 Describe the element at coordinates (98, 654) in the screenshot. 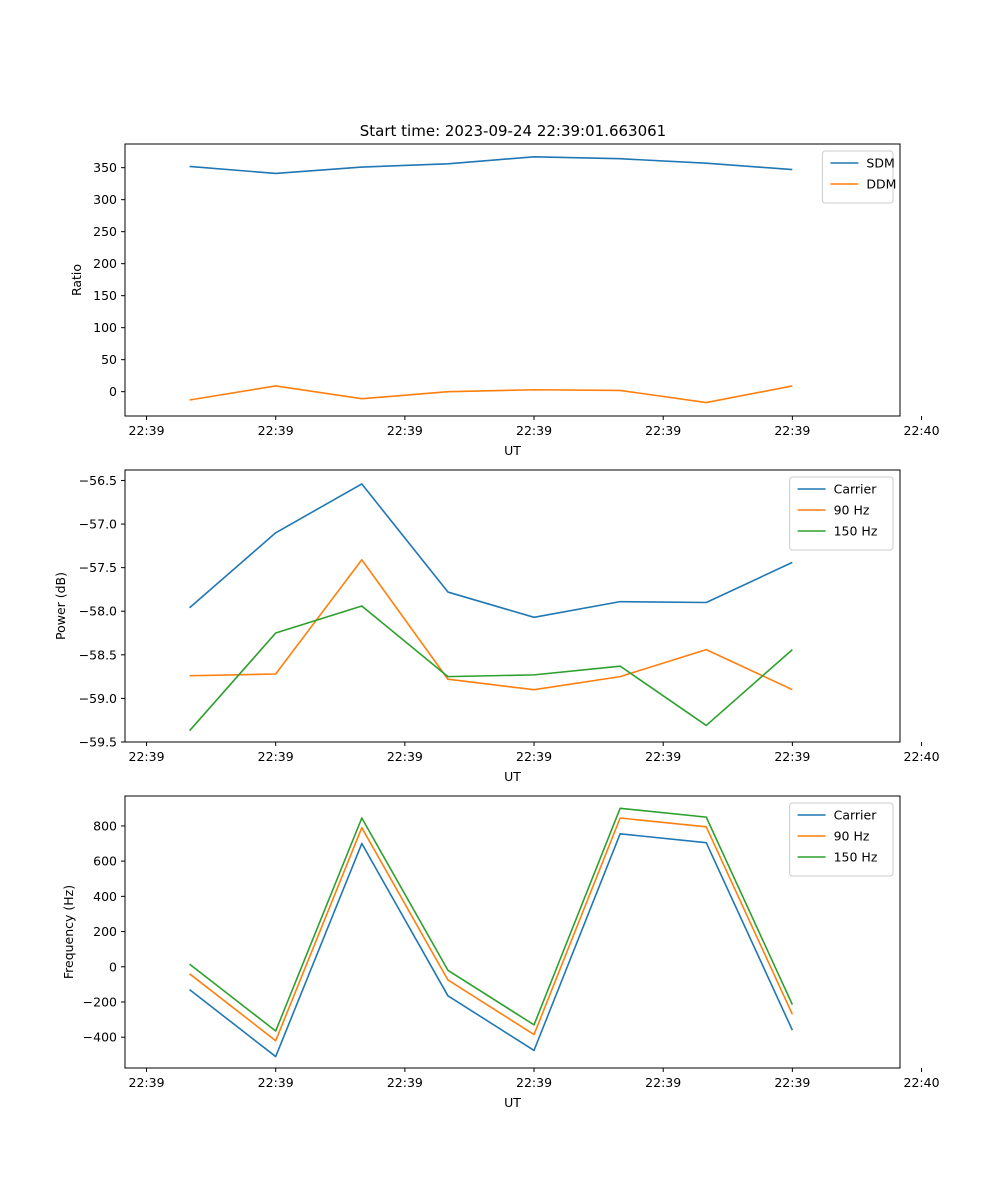

I see `y-tick-label: −58.5` at that location.